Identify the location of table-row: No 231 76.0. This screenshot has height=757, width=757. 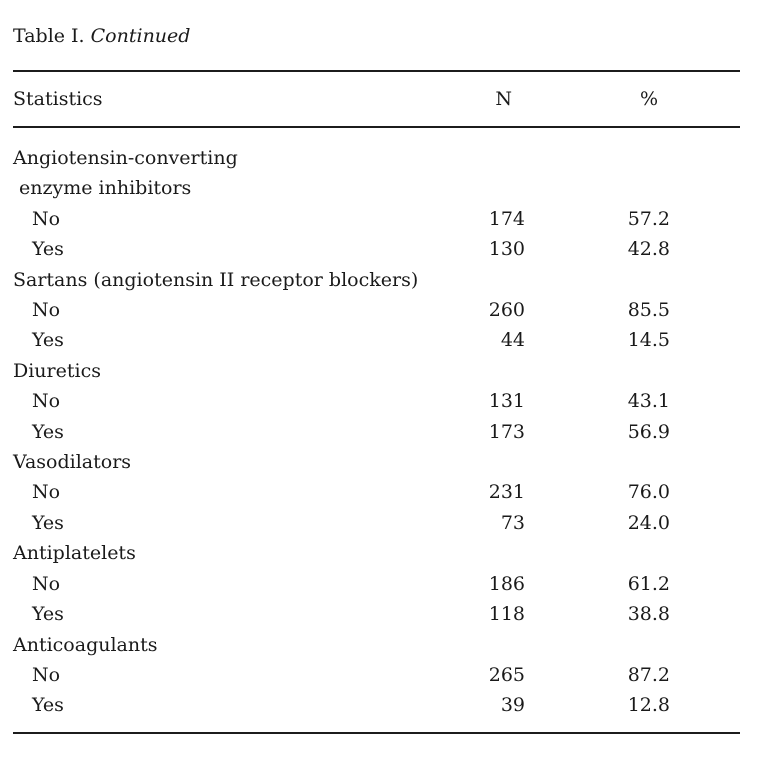
(376, 492).